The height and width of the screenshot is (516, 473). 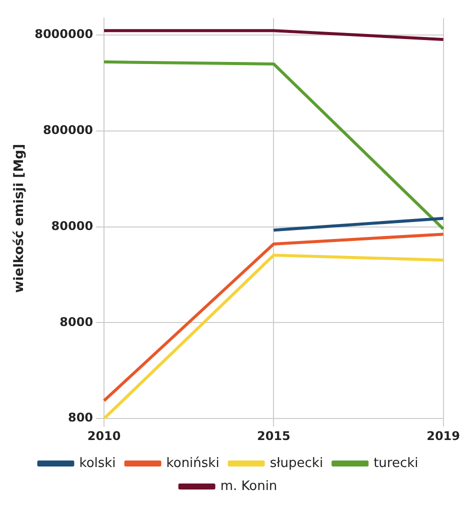 What do you see at coordinates (64, 34) in the screenshot?
I see `y-tick-label: 8000000` at bounding box center [64, 34].